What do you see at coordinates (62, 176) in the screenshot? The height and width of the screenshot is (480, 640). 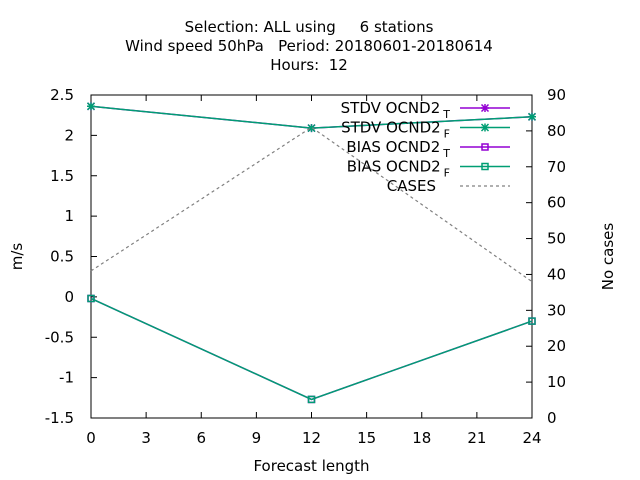 I see `y-tick-label: 1.5` at bounding box center [62, 176].